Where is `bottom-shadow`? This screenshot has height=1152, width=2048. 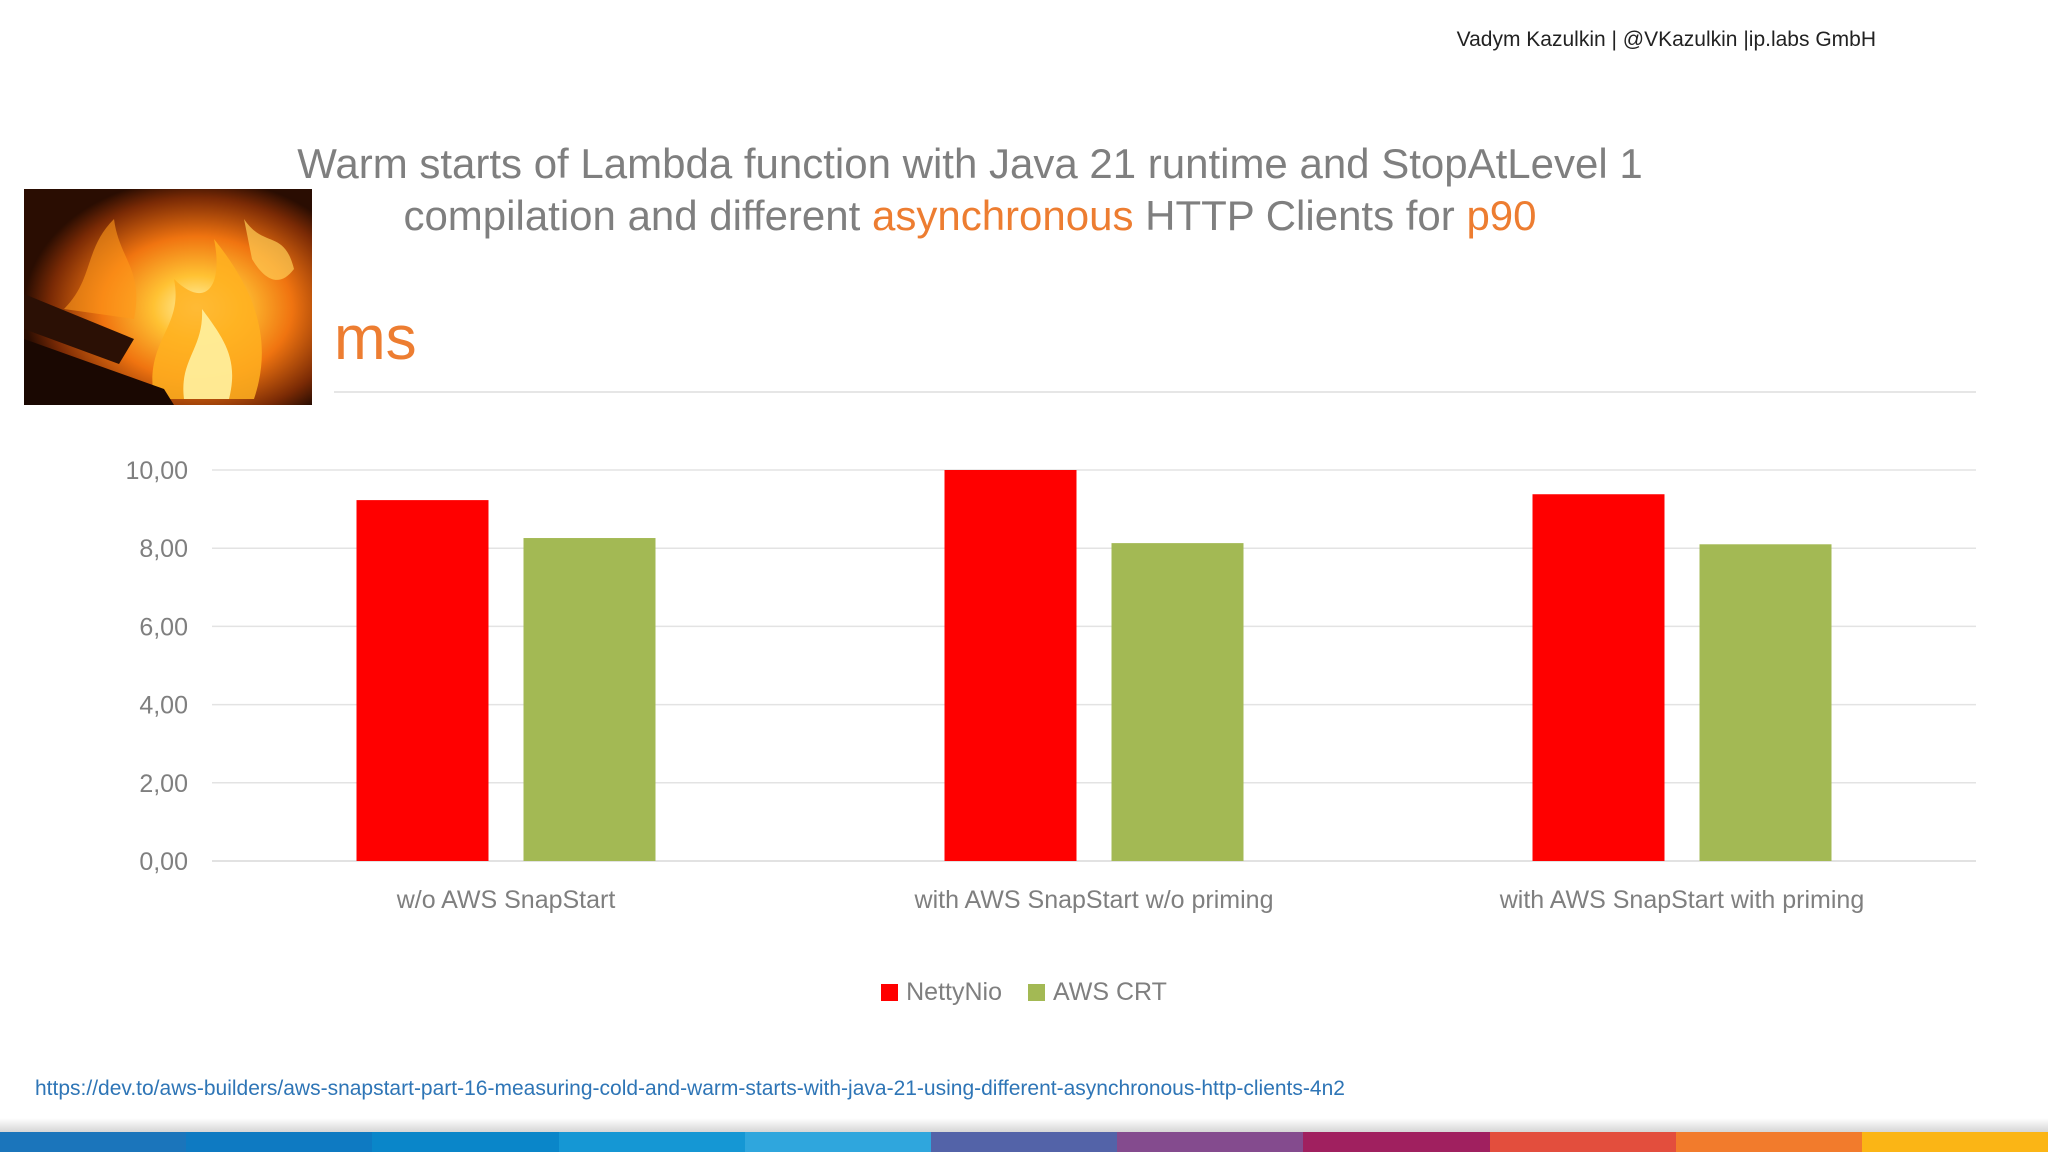
bottom-shadow is located at coordinates (1024, 1125).